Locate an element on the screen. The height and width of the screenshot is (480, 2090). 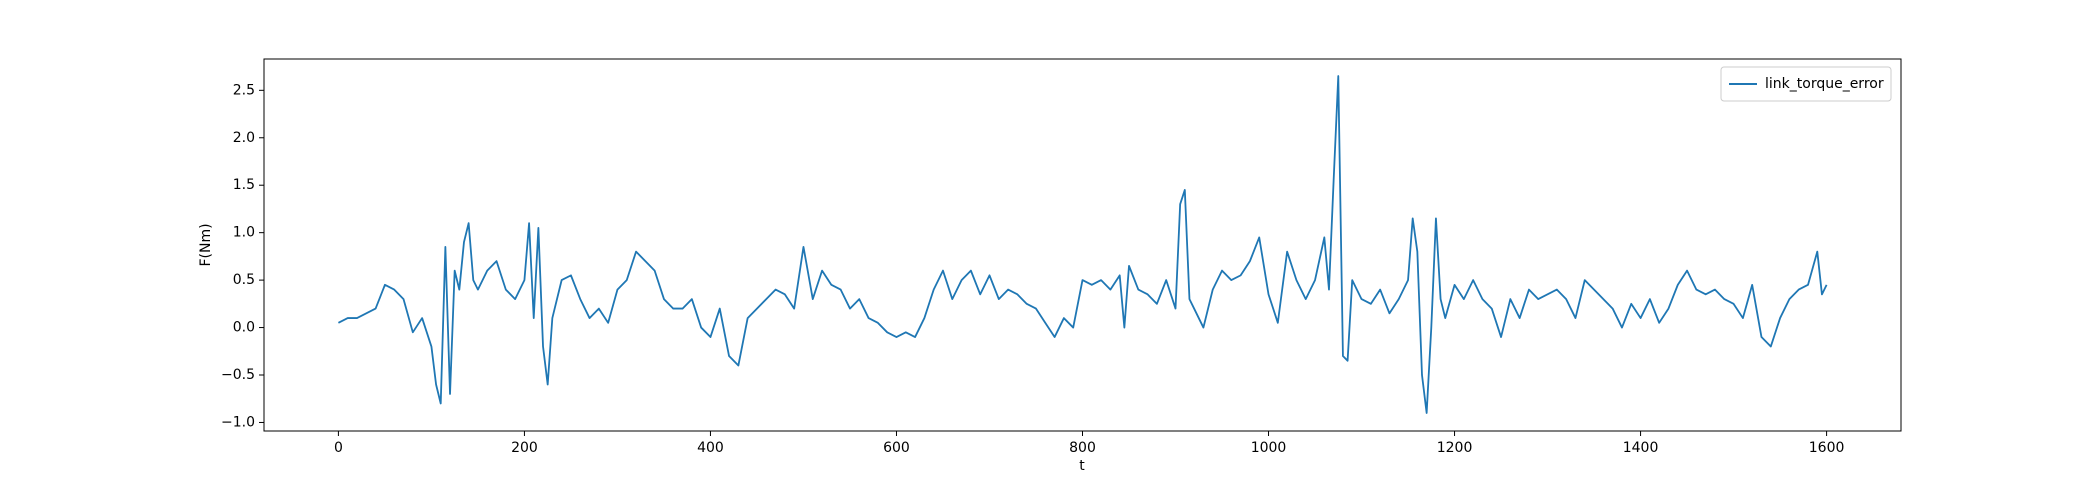
x-tick-label: 0 is located at coordinates (338, 448).